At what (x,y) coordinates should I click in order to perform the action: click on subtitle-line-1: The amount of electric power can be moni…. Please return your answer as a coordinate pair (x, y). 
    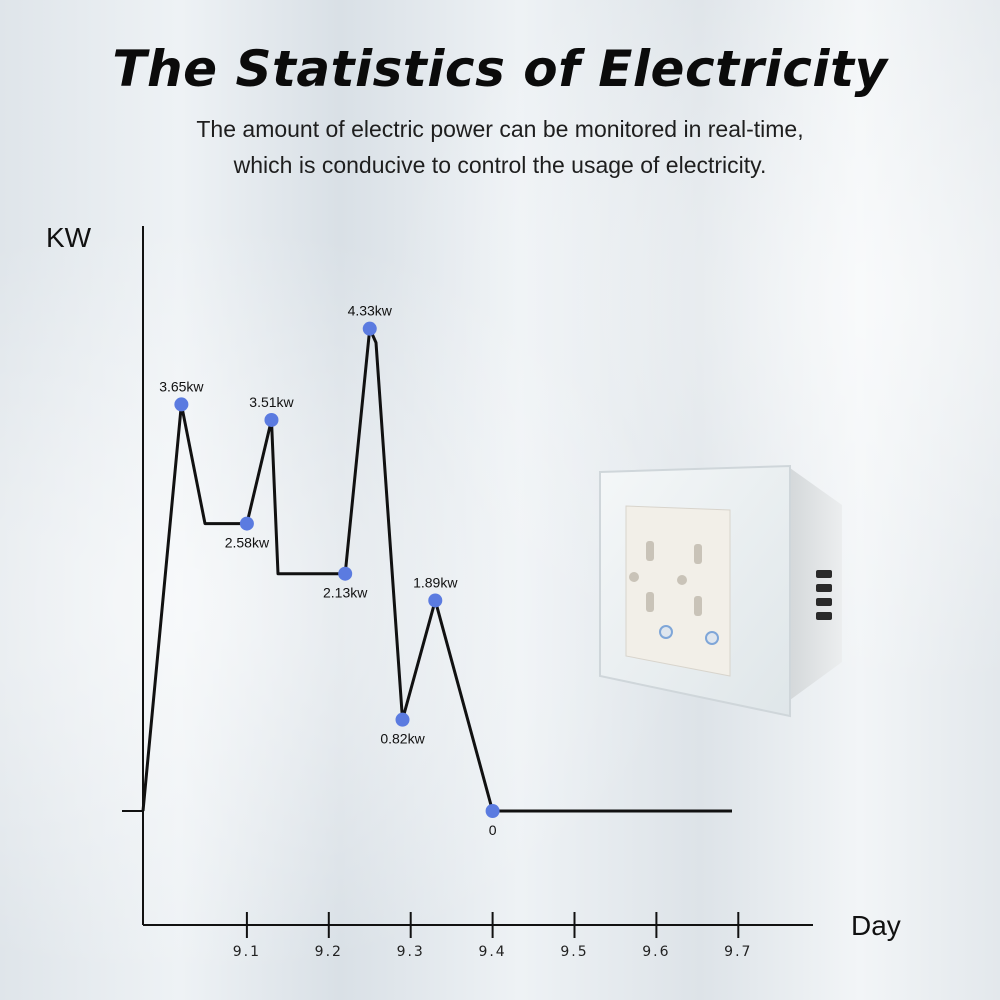
    Looking at the image, I should click on (500, 129).